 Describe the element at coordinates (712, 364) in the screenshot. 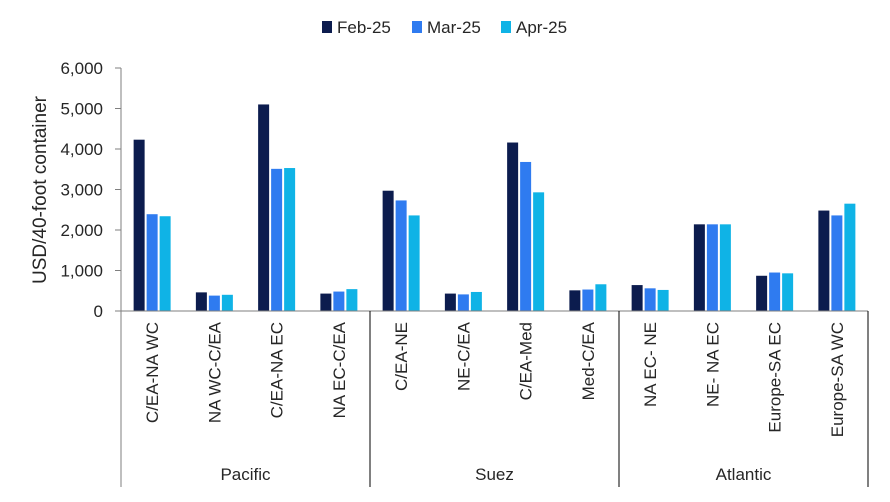

I see `category-label-ne-na-ec: NE- NA EC` at that location.